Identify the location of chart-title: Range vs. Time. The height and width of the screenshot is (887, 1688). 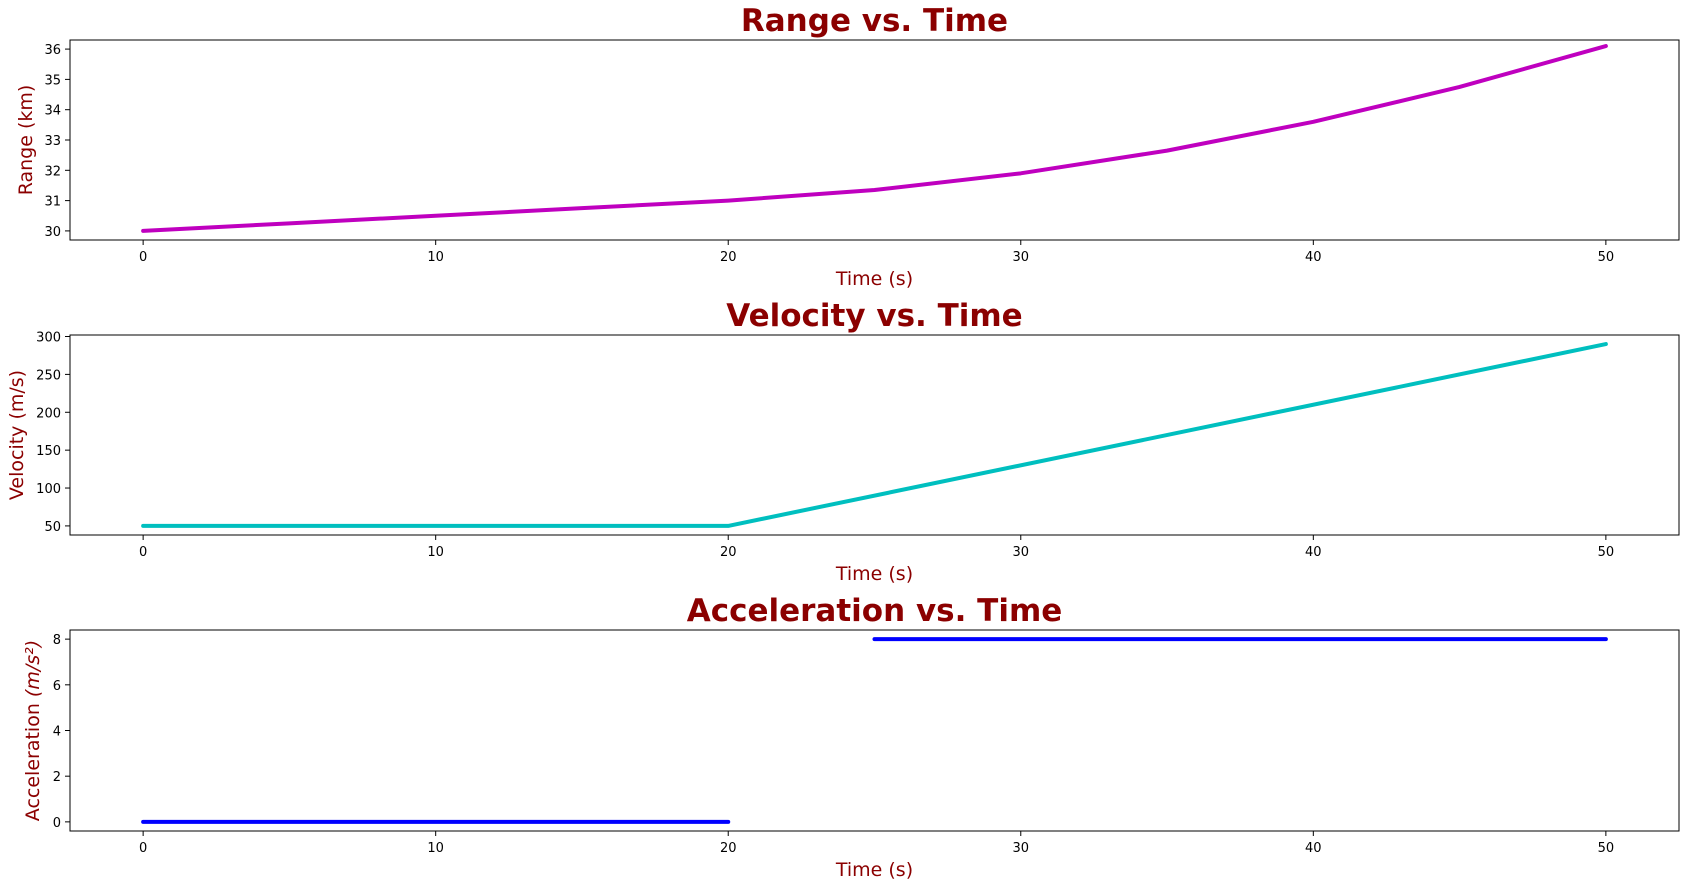
(874, 21).